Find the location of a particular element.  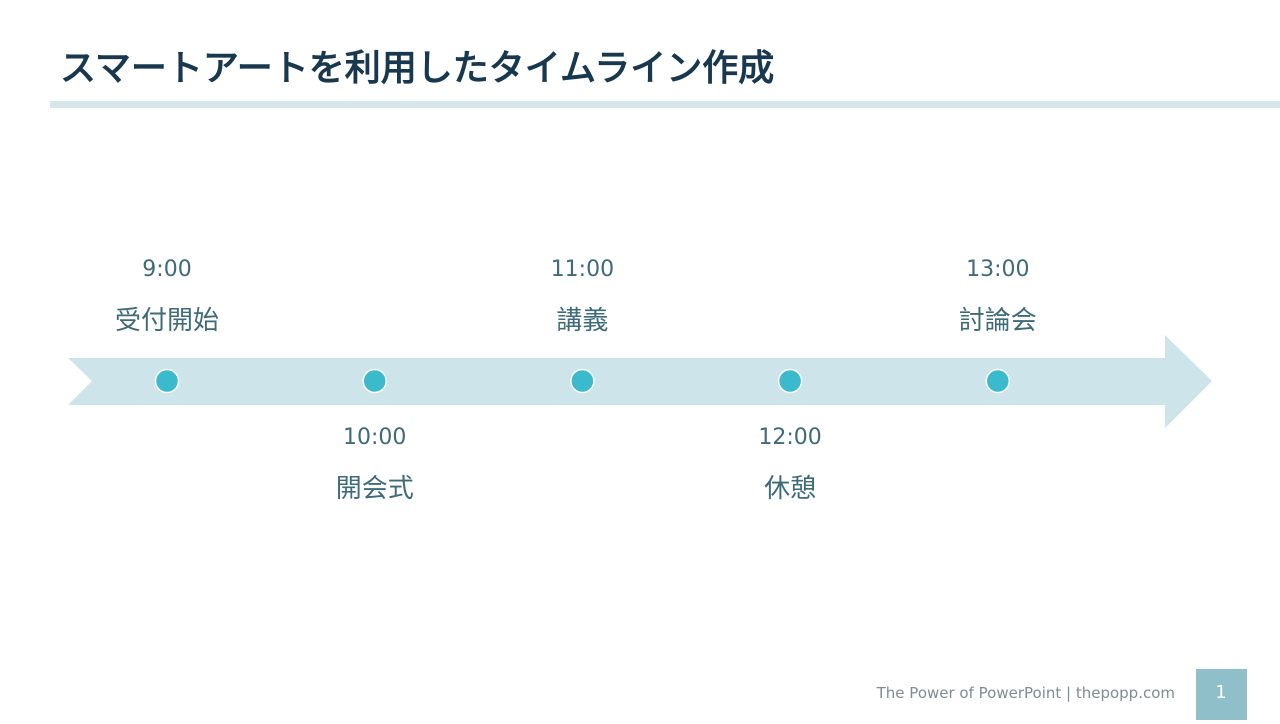

title: スマートアートを利用したタイムライン作成 is located at coordinates (417, 68).